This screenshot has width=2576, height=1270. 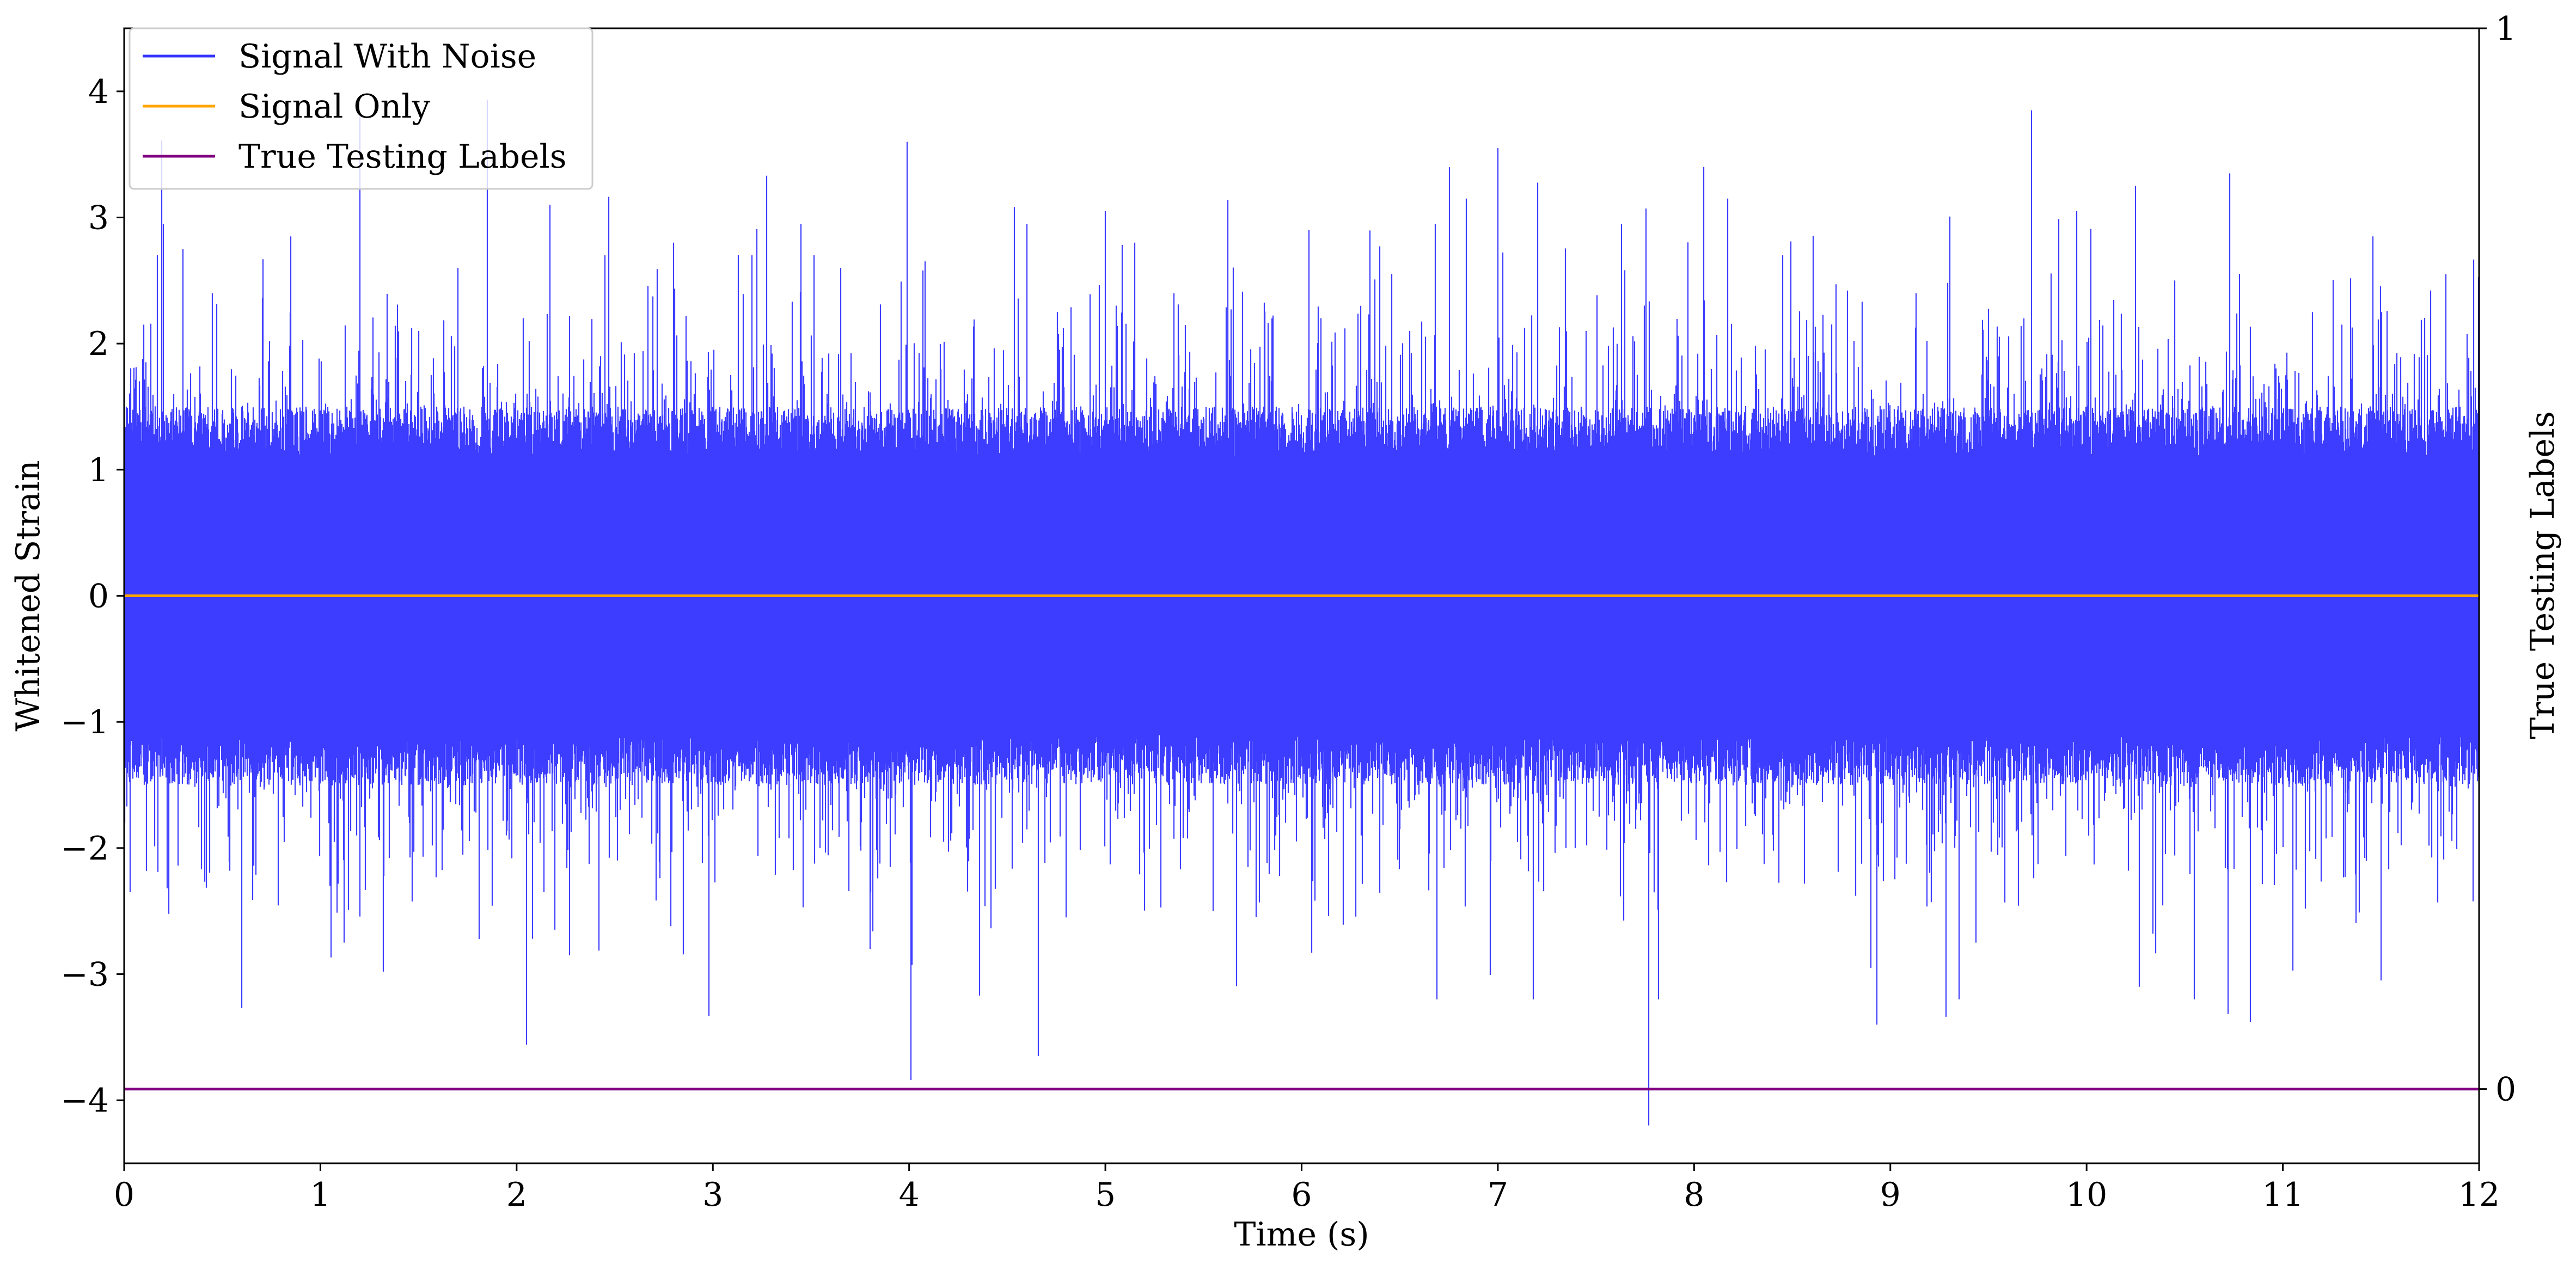 I want to click on y-tick-label: 3, so click(x=98, y=218).